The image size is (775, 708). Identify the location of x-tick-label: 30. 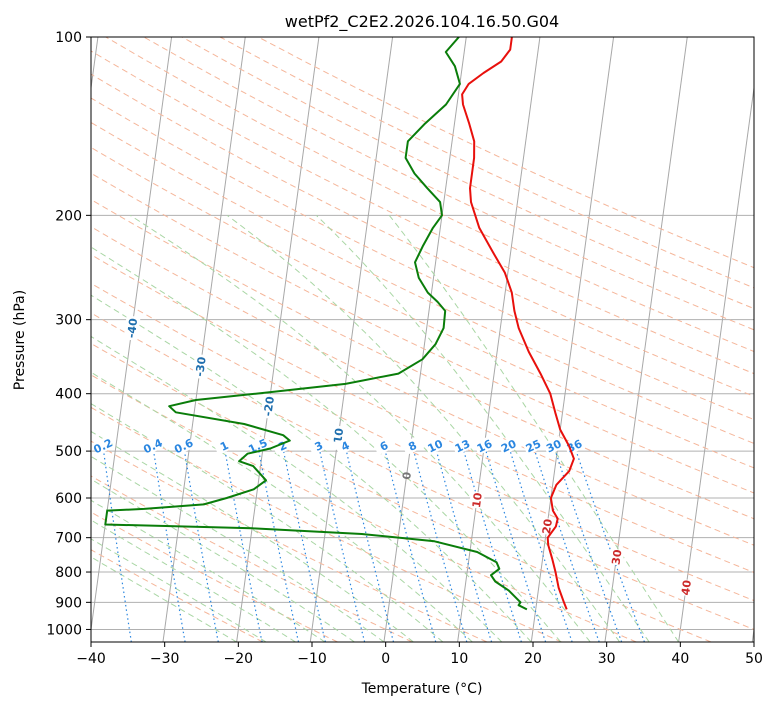
(607, 659).